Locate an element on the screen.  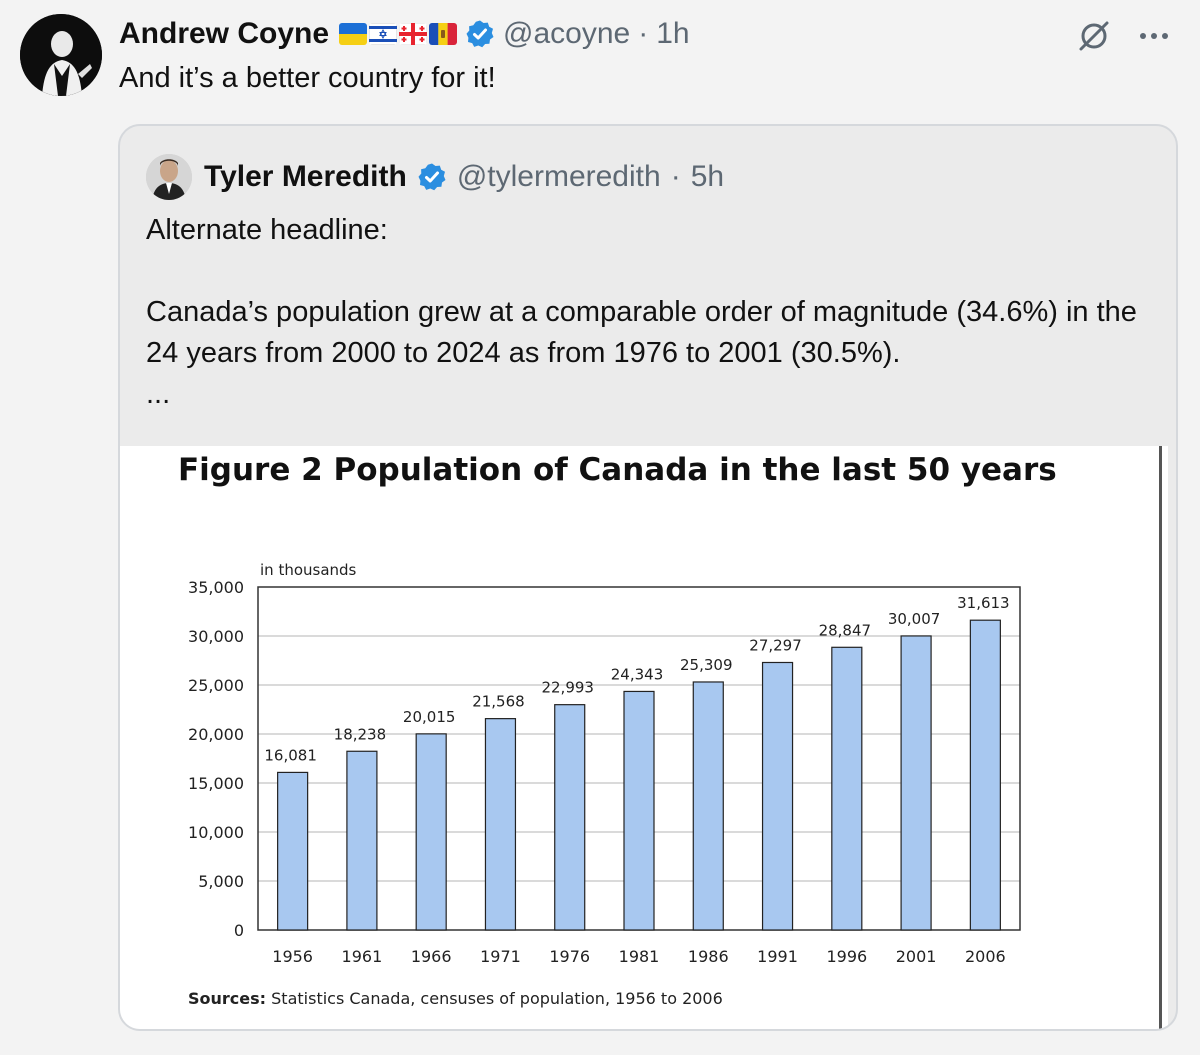
more-icon is located at coordinates (1154, 36).